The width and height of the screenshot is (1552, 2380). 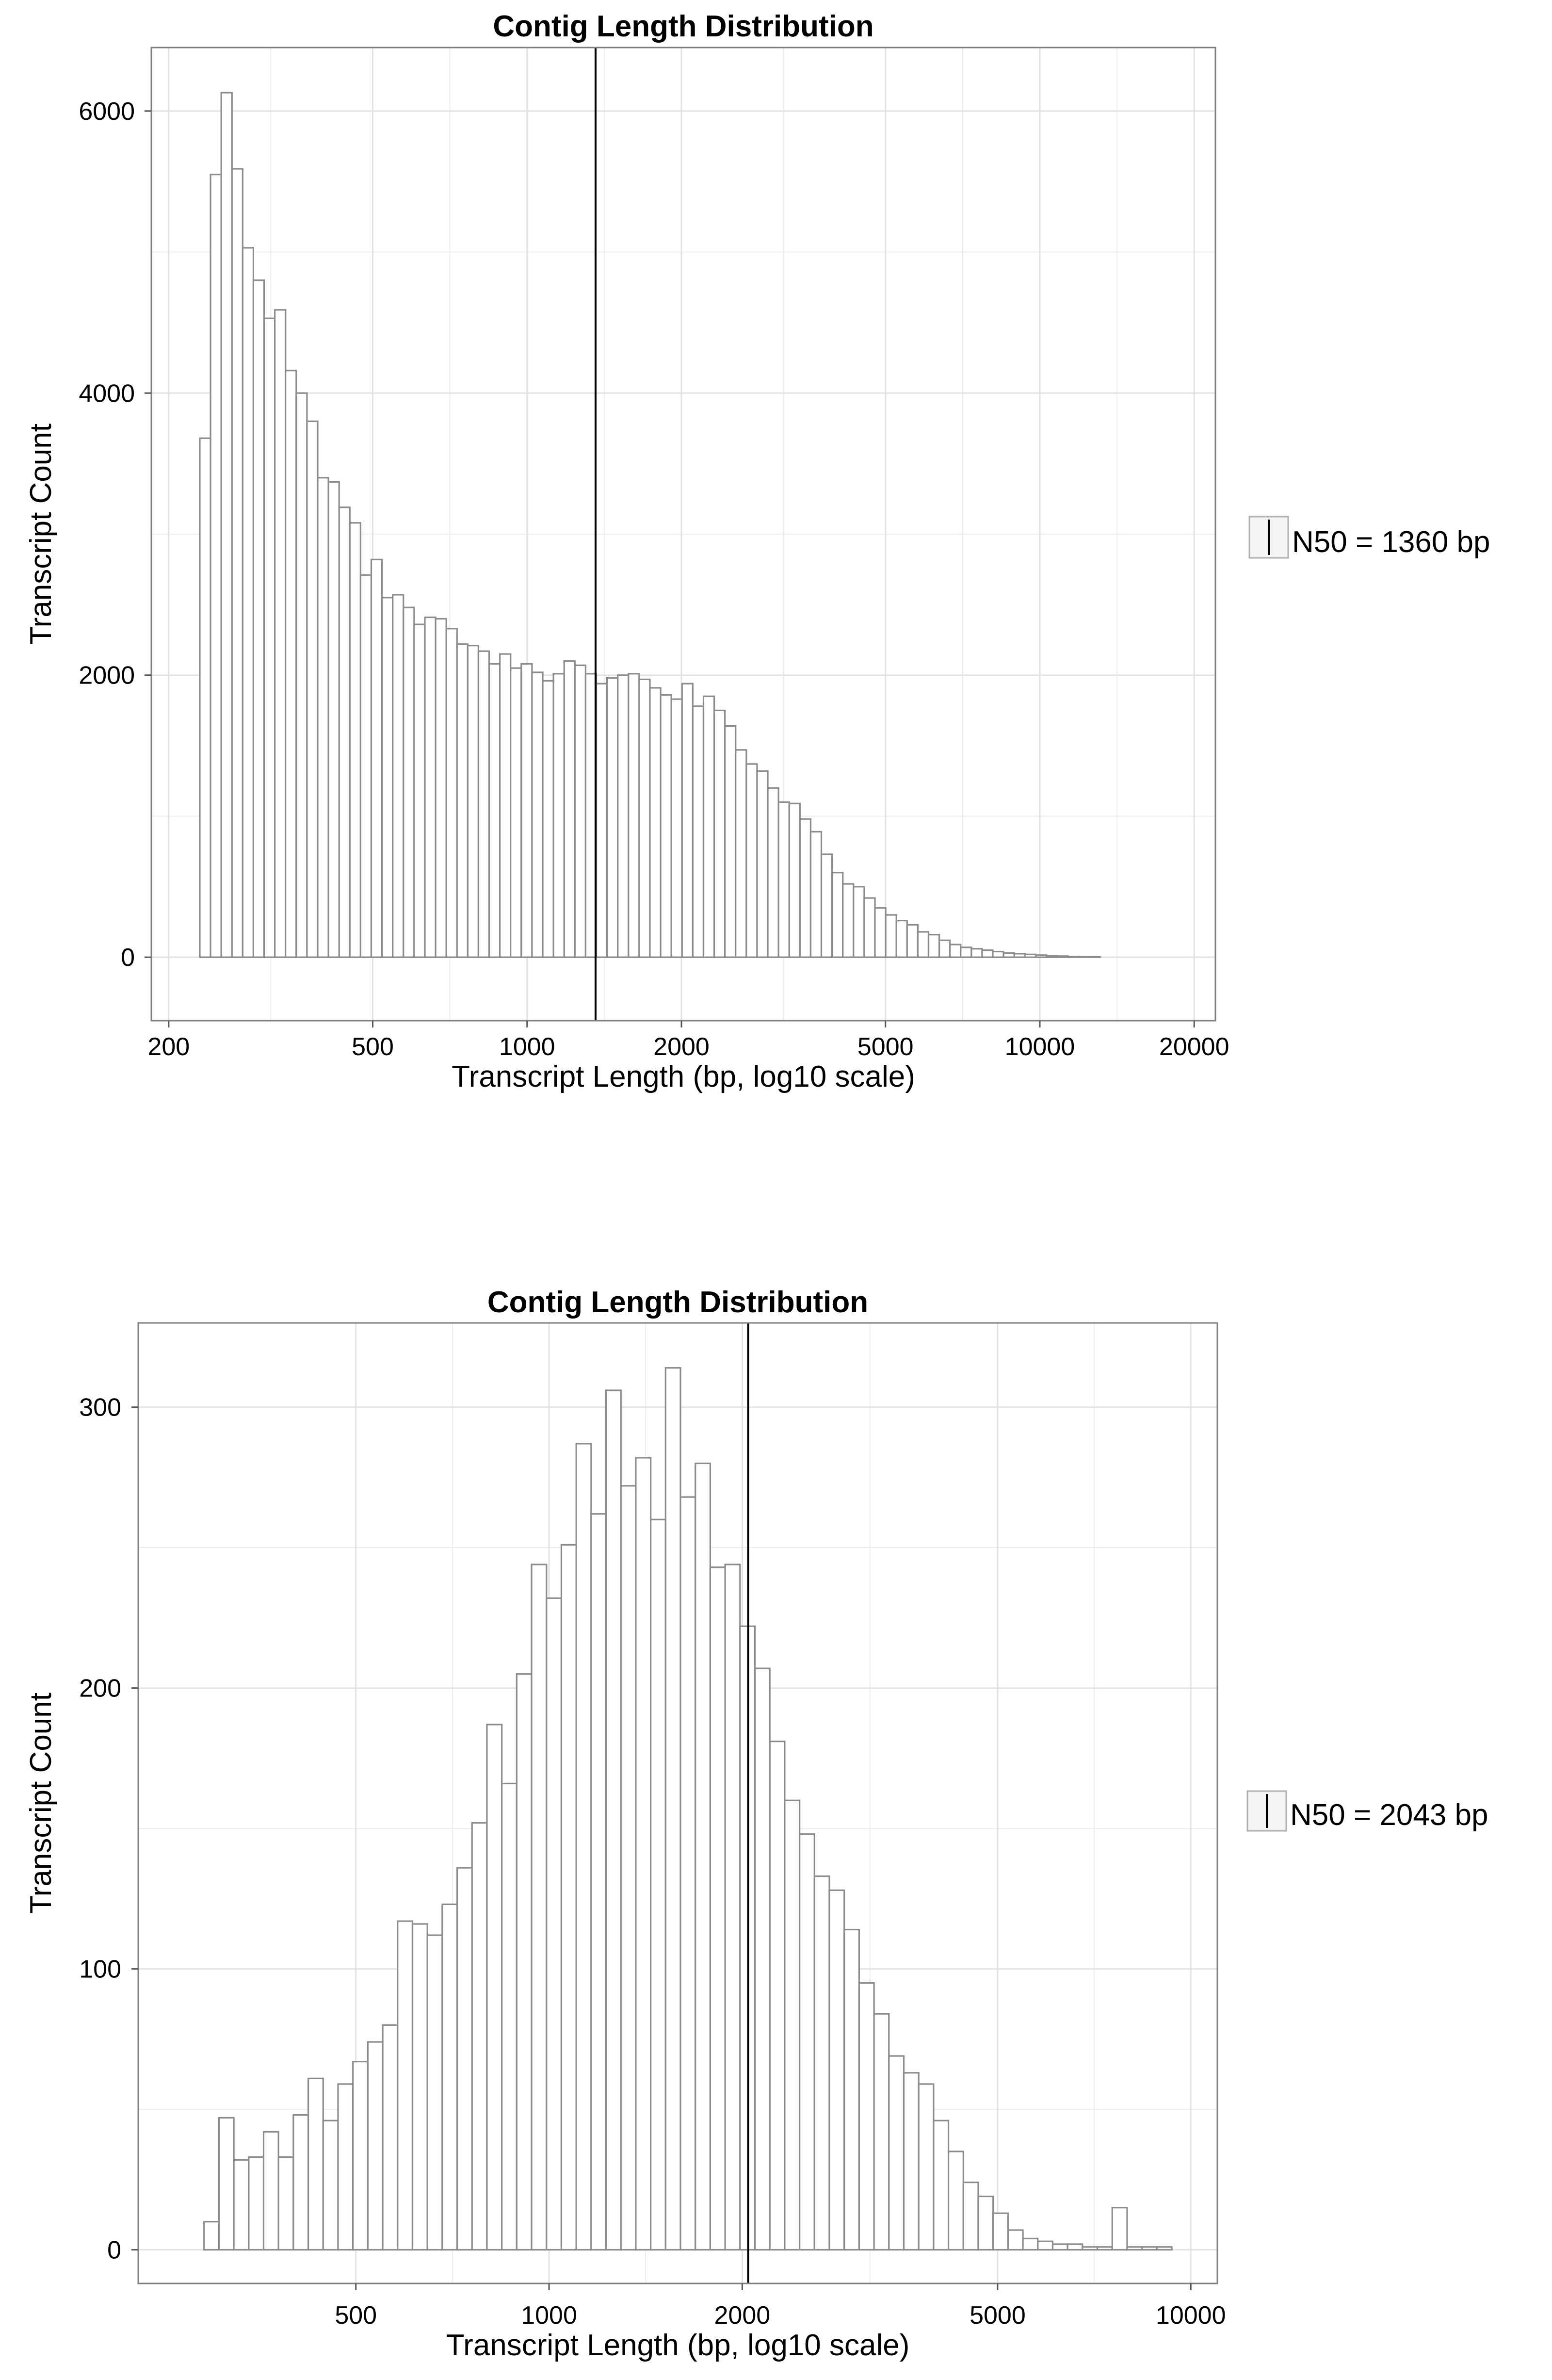 I want to click on x-tick-label: 5000, so click(x=885, y=1047).